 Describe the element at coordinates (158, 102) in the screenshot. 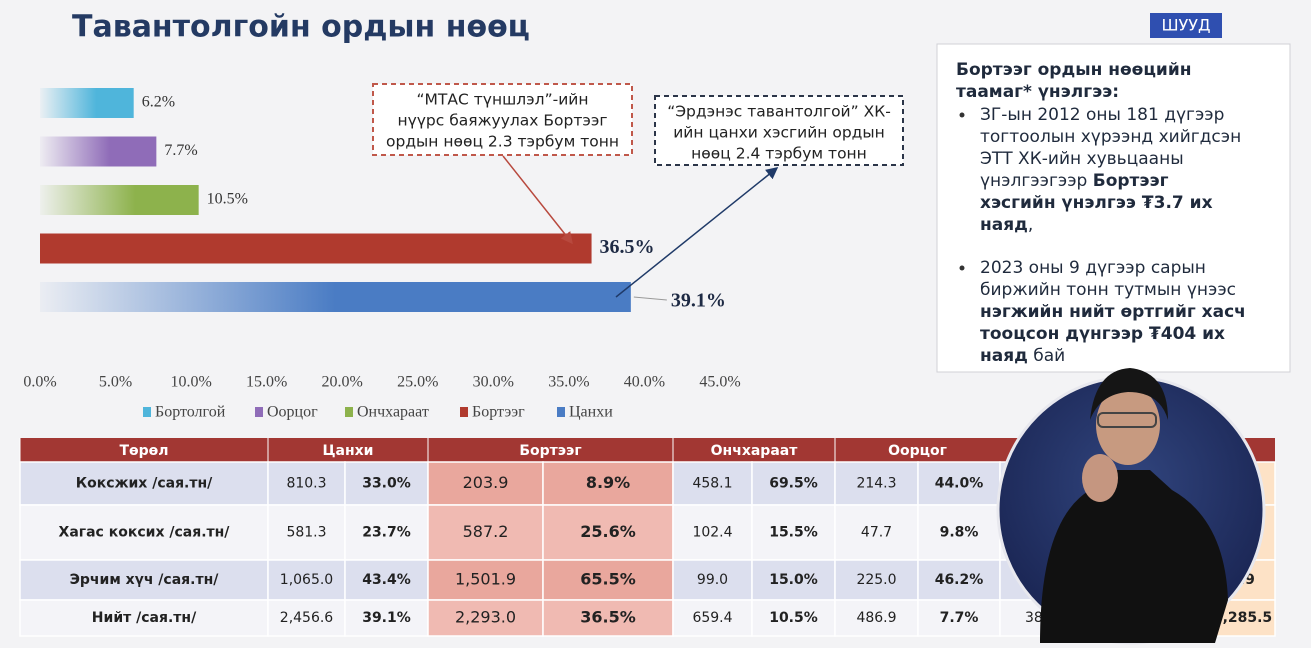

I see `value-label: 6.2%` at that location.